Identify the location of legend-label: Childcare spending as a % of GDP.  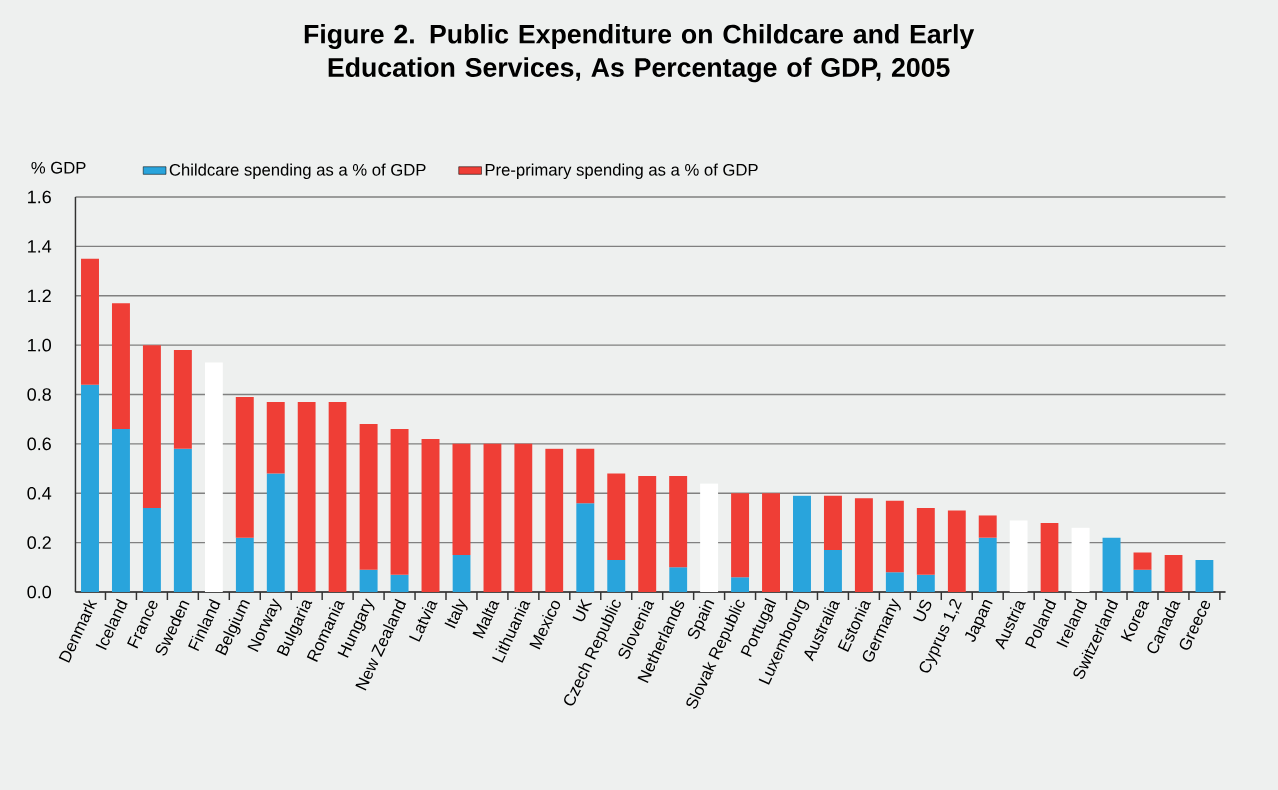
(297, 171).